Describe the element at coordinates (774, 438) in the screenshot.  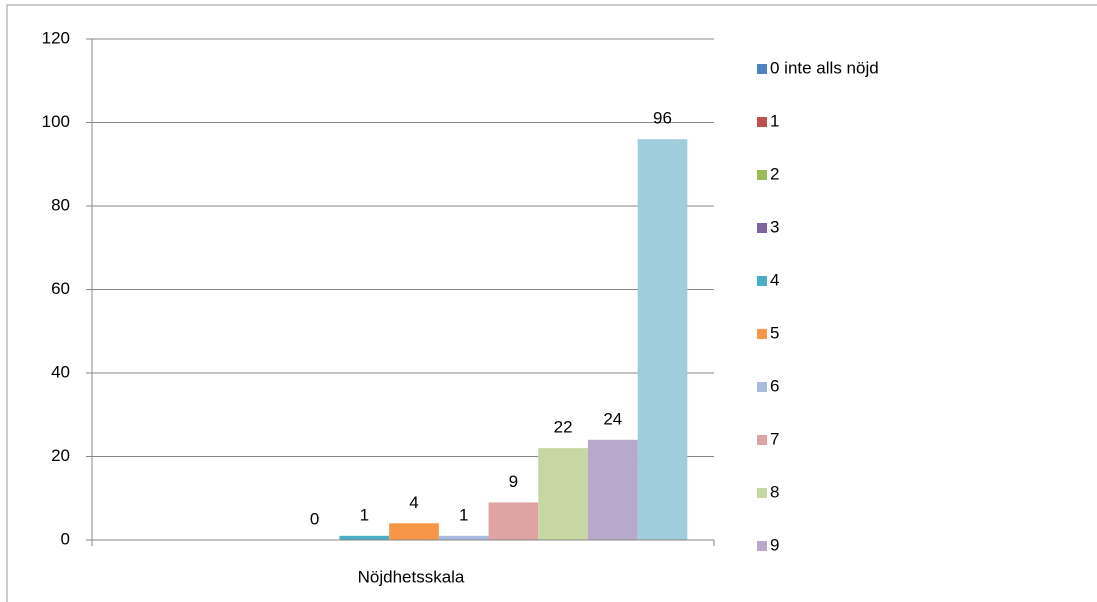
I see `legend-label: 7` at that location.